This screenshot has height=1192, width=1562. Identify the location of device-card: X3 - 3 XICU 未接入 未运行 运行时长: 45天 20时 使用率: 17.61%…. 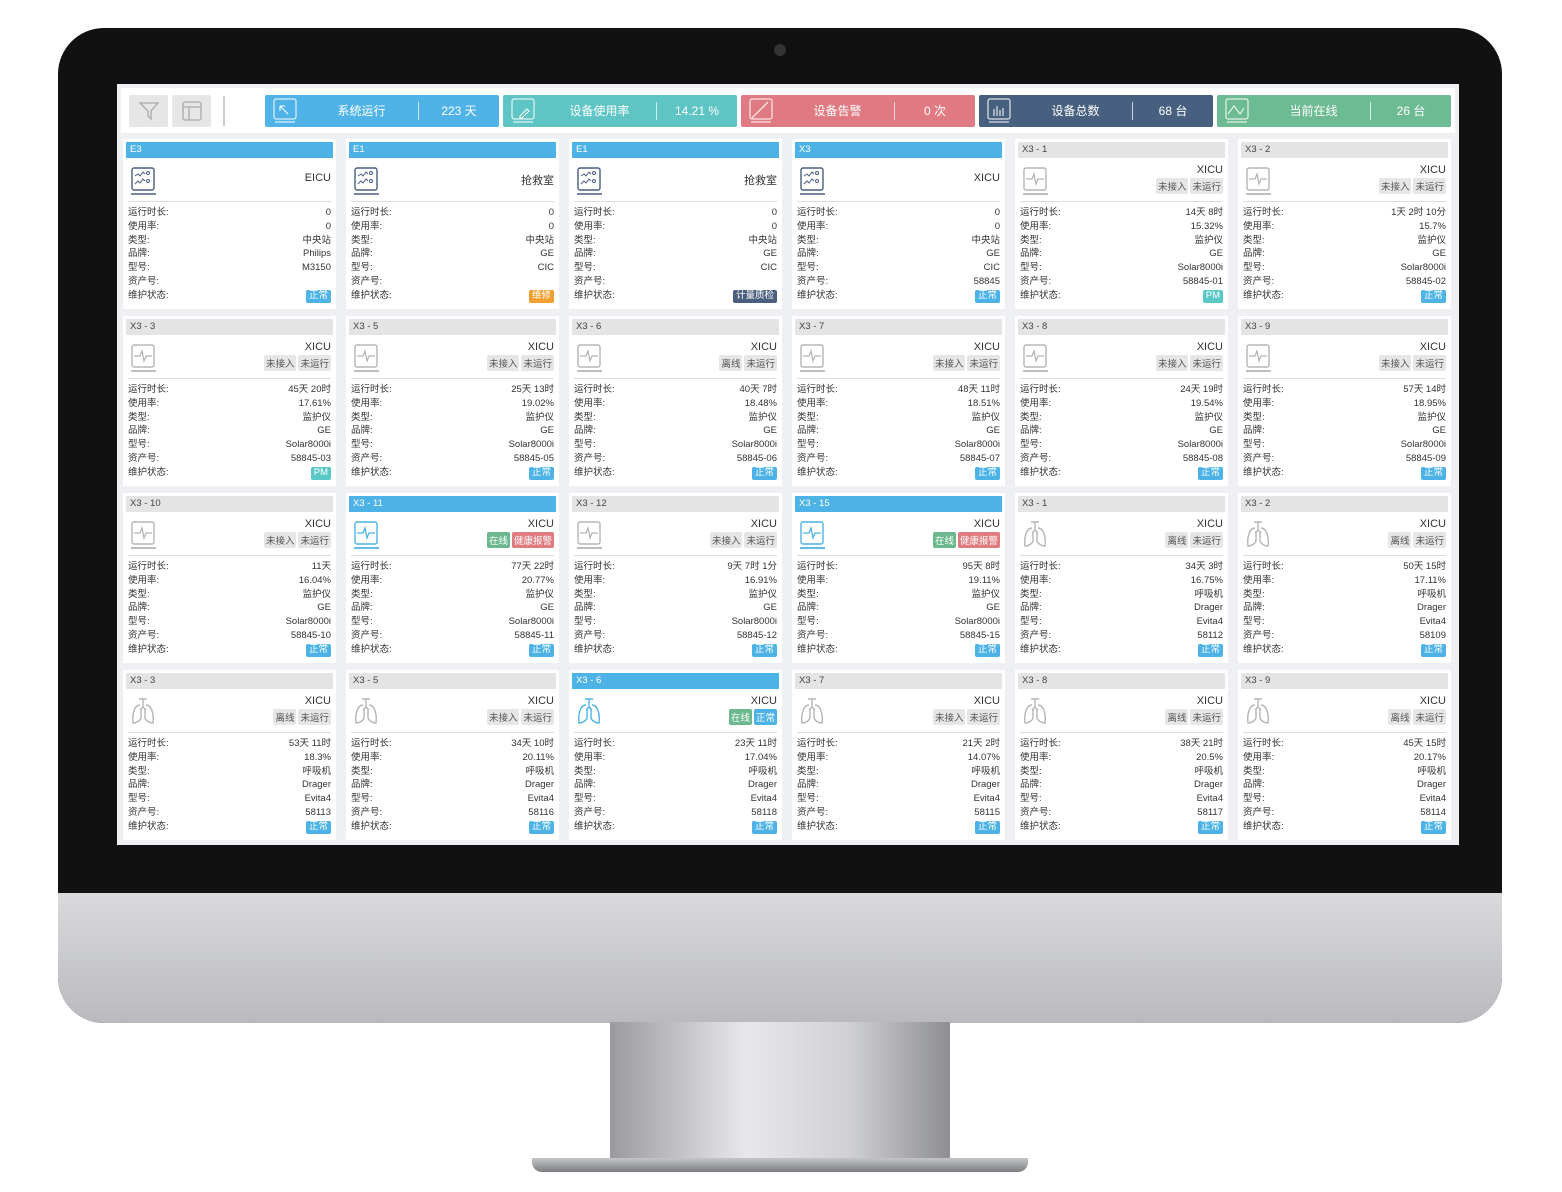
(229, 401).